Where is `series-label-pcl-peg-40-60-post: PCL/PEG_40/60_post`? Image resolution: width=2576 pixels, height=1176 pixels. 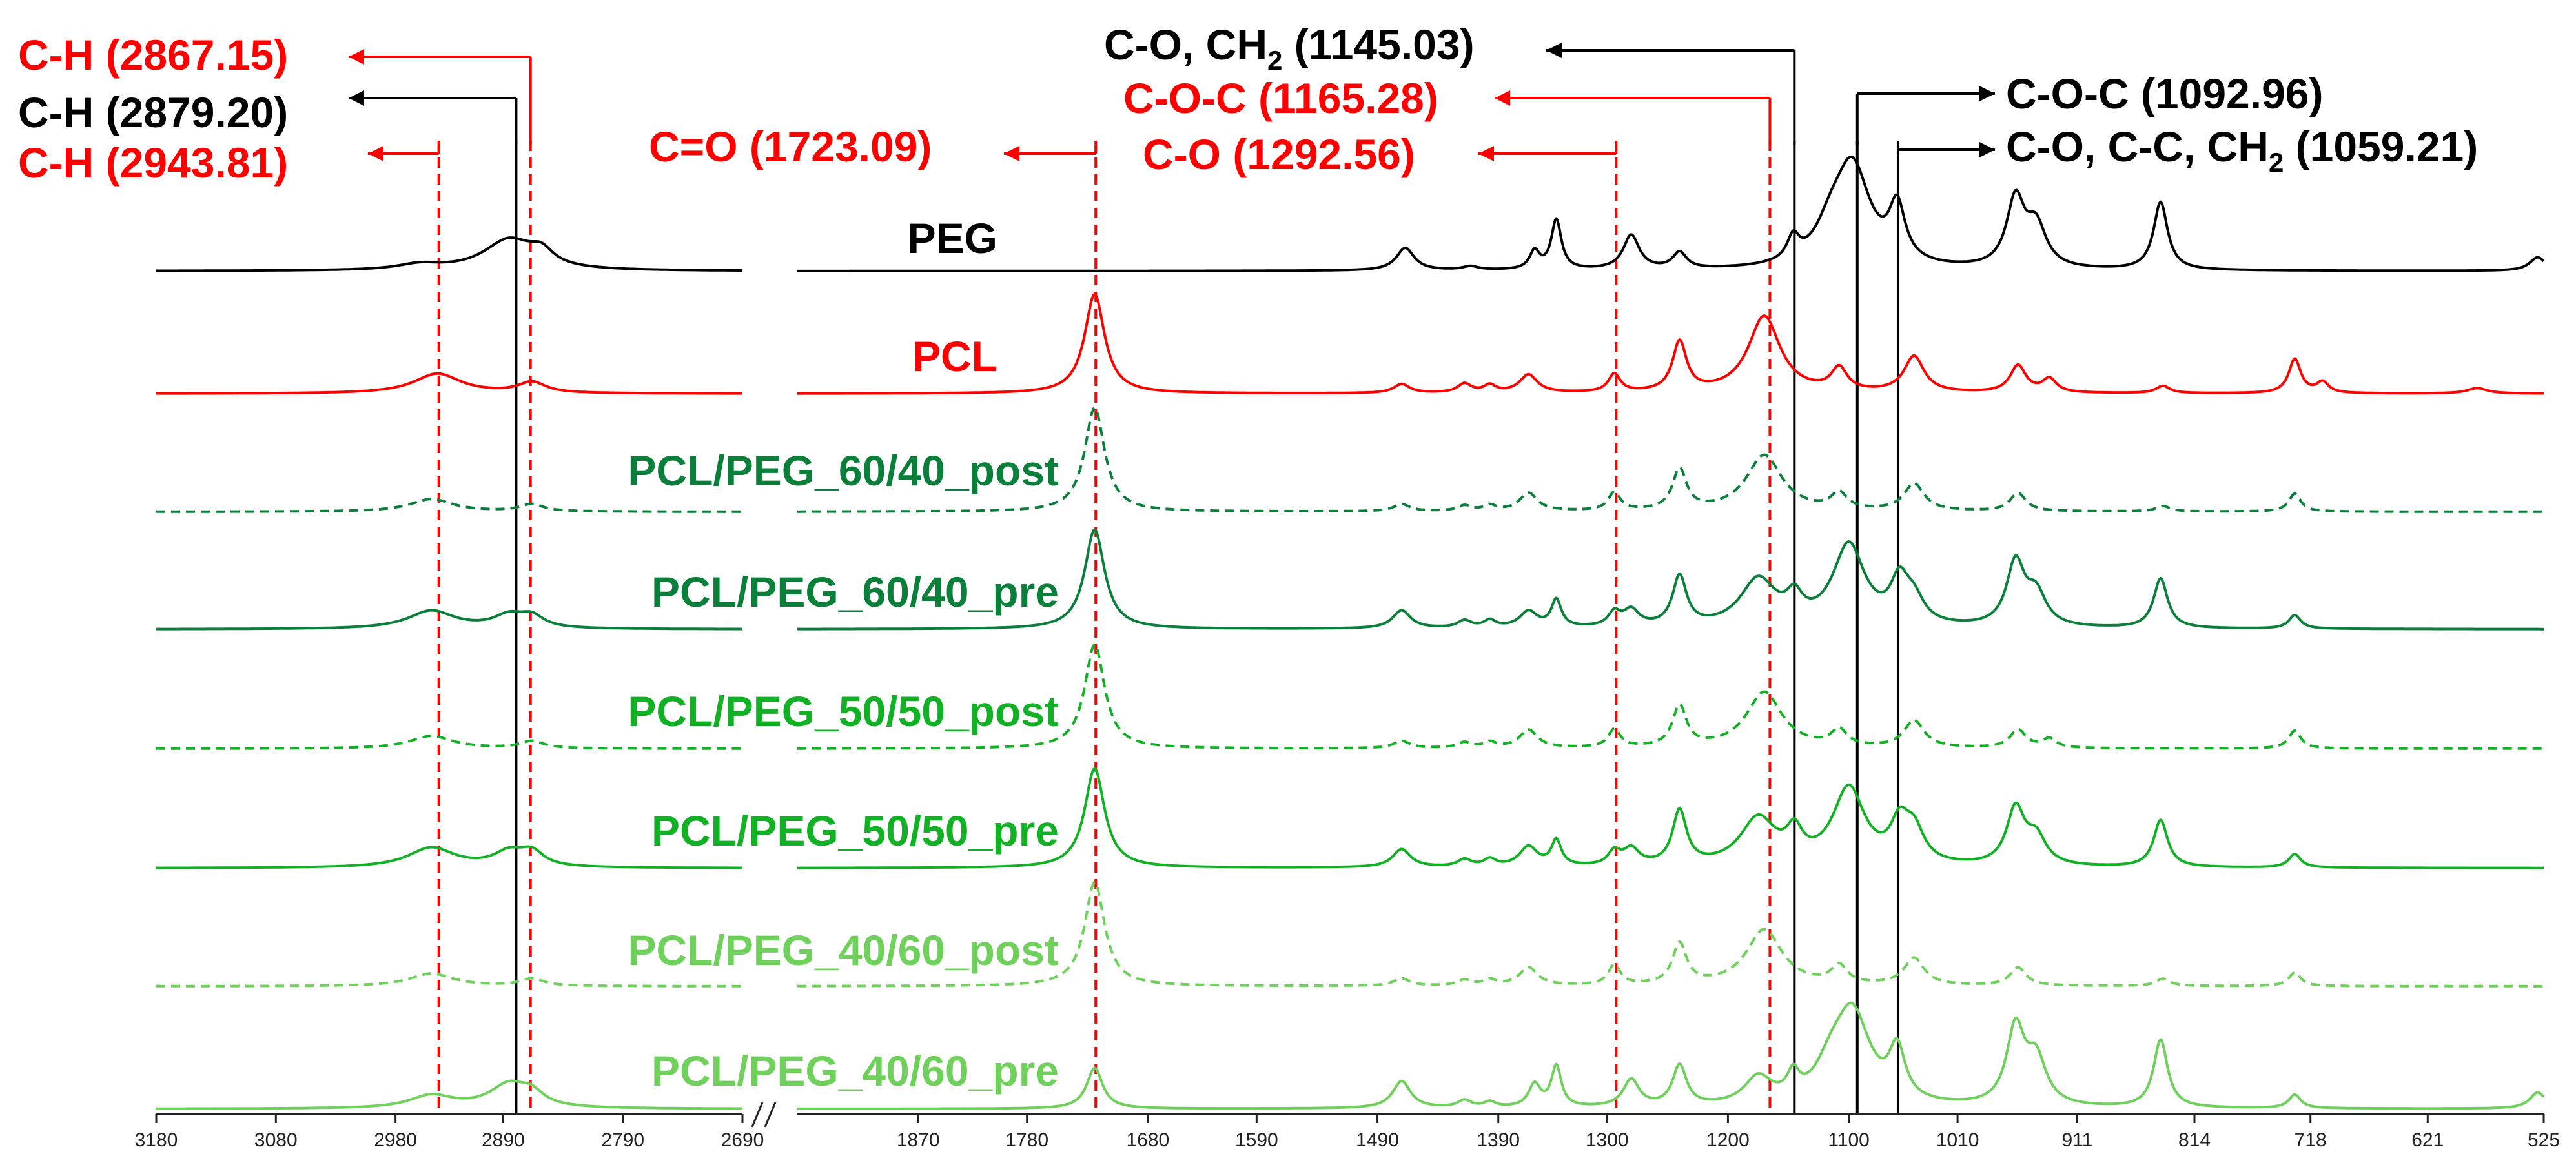 series-label-pcl-peg-40-60-post: PCL/PEG_40/60_post is located at coordinates (844, 950).